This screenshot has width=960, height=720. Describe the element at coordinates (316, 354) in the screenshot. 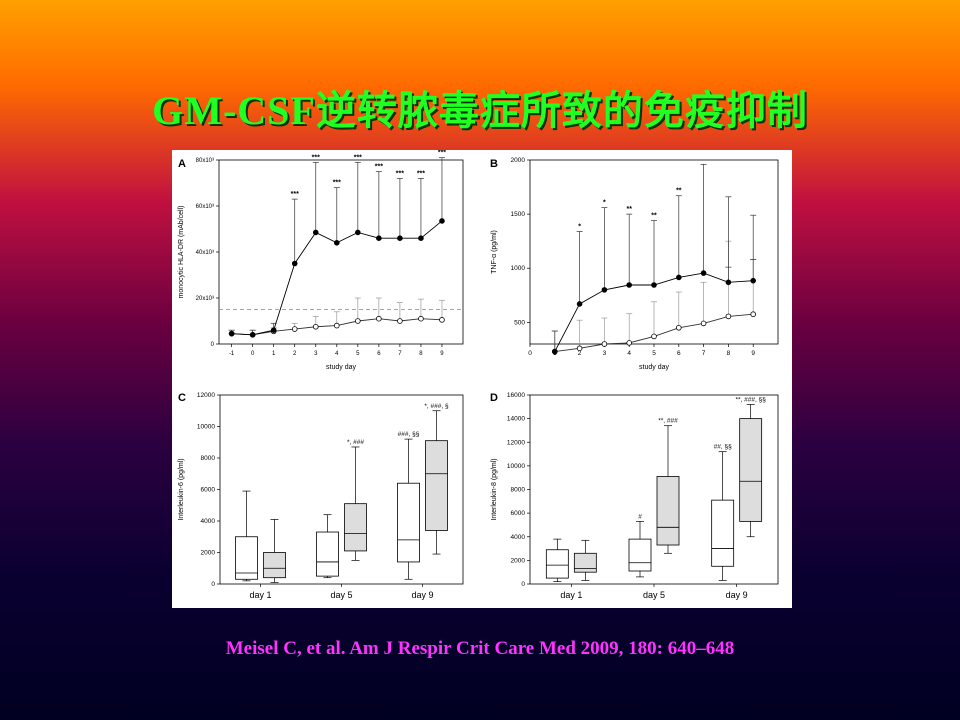

I see `x-tick-label: 3` at that location.